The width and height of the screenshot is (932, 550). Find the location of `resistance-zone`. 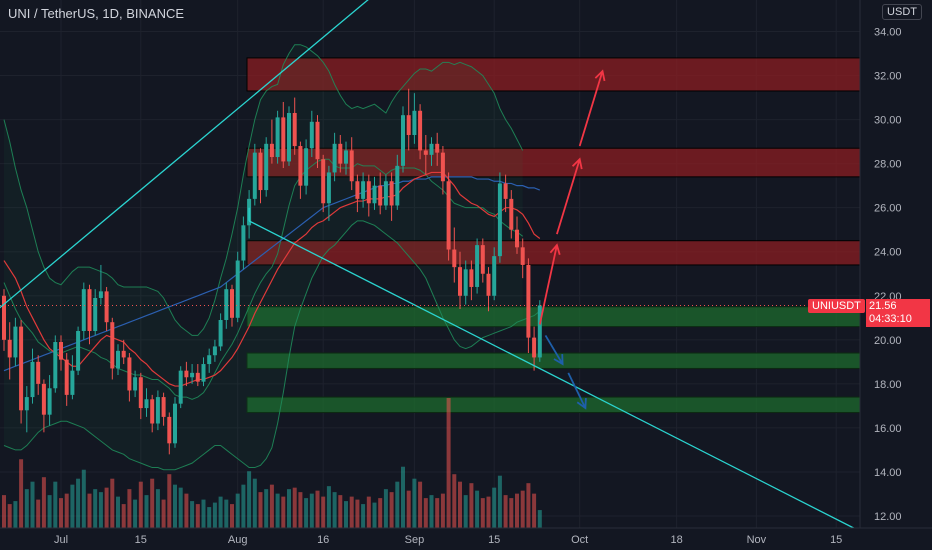

resistance-zone is located at coordinates (556, 74).